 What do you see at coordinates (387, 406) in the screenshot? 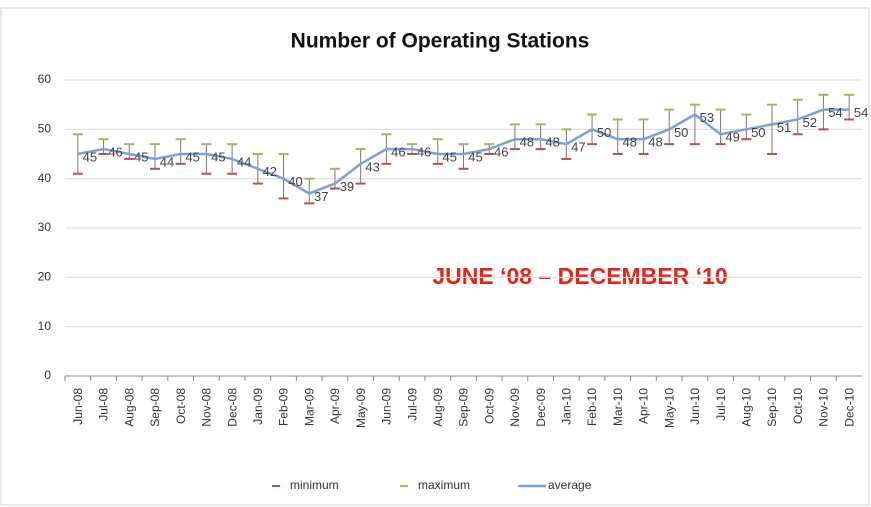
I see `x-tick-label: Jun-09` at bounding box center [387, 406].